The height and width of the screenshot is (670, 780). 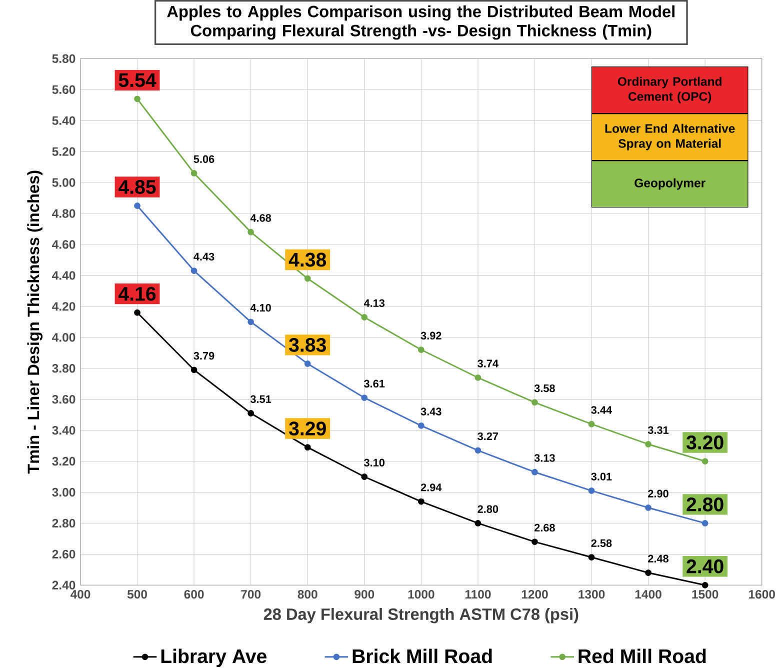 What do you see at coordinates (64, 368) in the screenshot?
I see `y-tick-label: 3.80` at bounding box center [64, 368].